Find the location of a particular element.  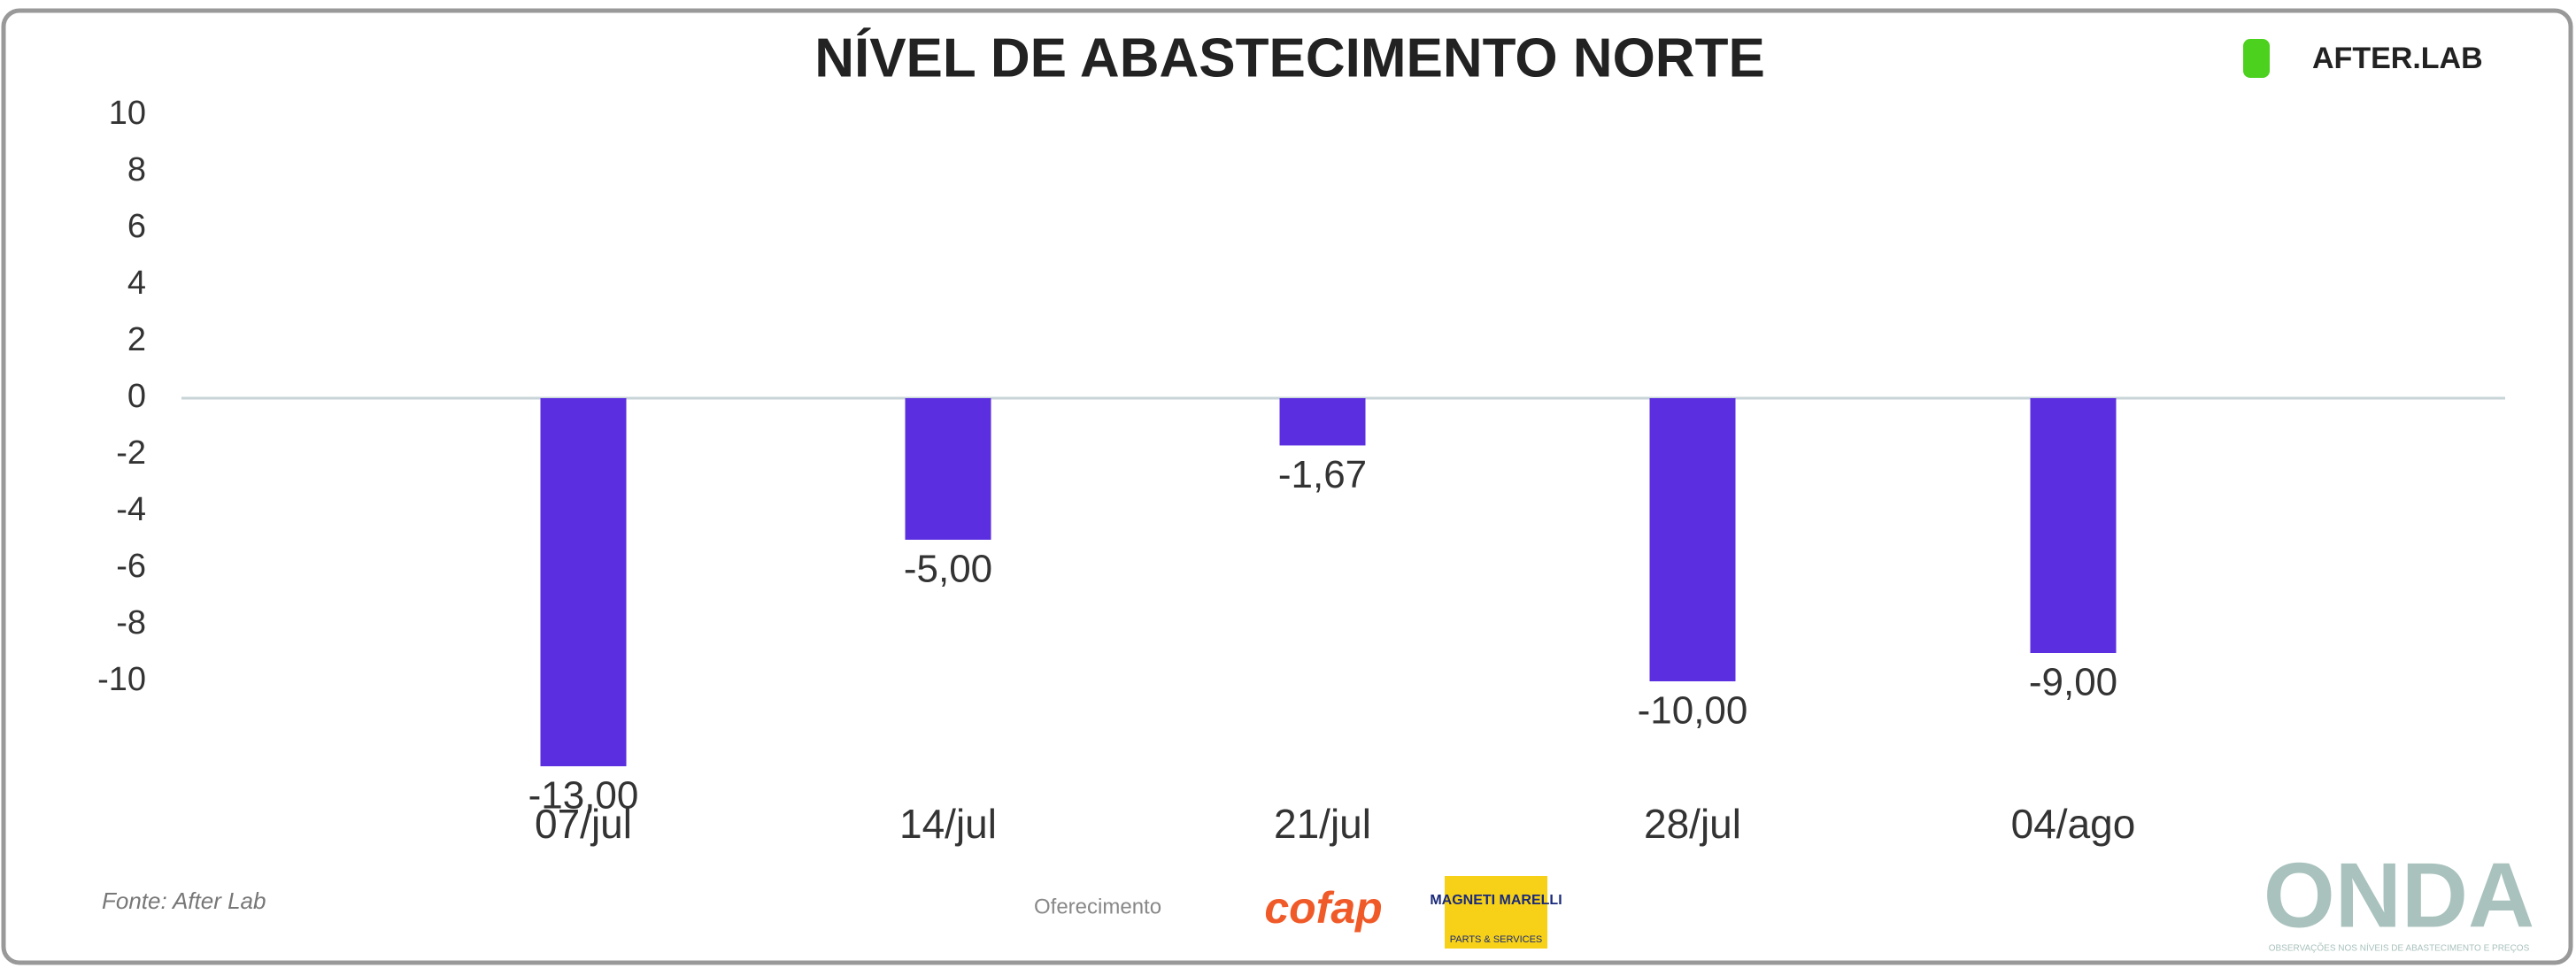

x-tick-label: 28/jul is located at coordinates (1692, 824).